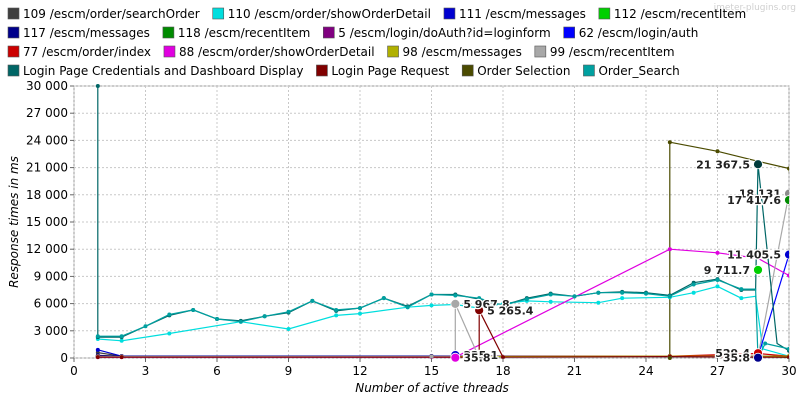 This screenshot has width=800, height=400. Describe the element at coordinates (486, 304) in the screenshot. I see `data-label: 5 967.8` at that location.